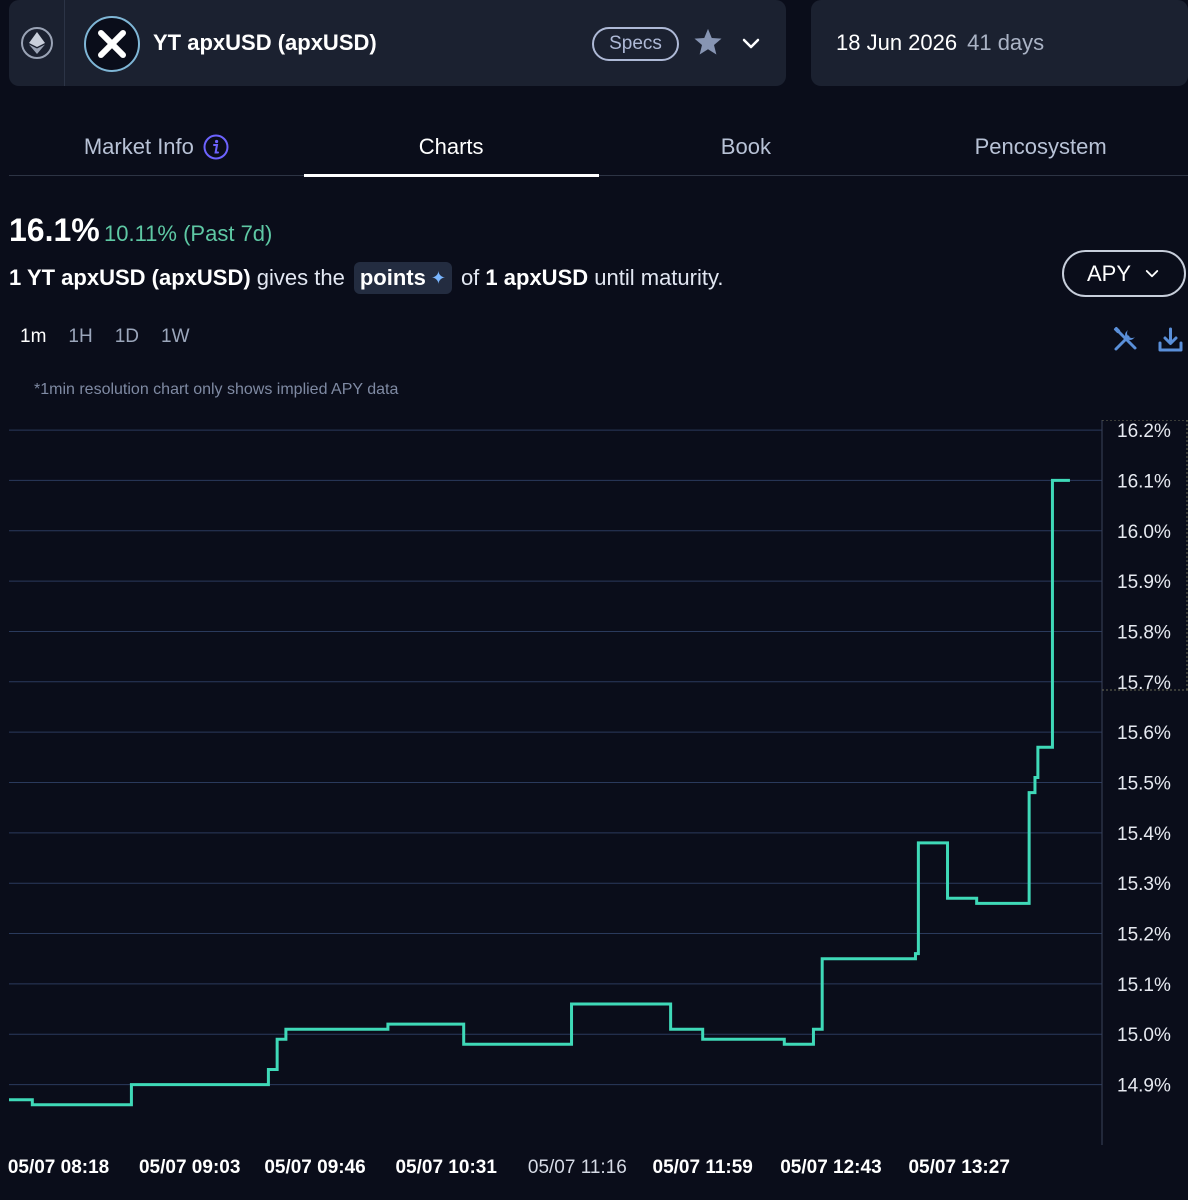 Image resolution: width=1188 pixels, height=1200 pixels. I want to click on x-tick-label: 05/07 12:43, so click(830, 1167).